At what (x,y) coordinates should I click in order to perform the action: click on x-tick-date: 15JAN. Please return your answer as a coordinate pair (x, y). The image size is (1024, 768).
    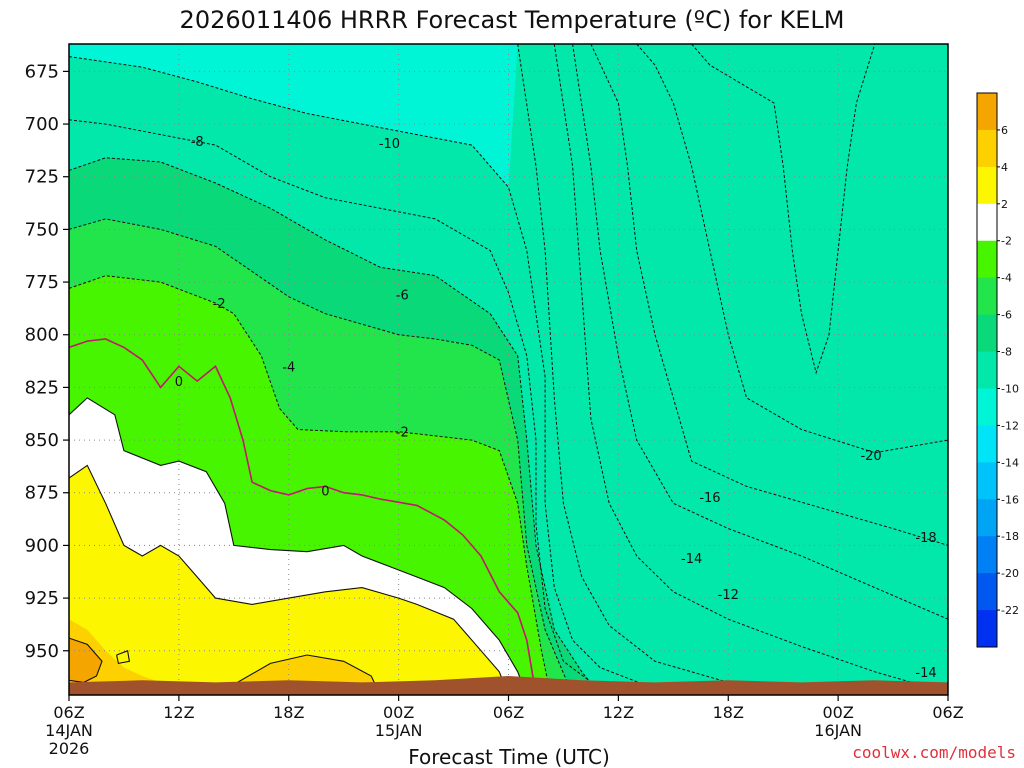
    Looking at the image, I should click on (399, 730).